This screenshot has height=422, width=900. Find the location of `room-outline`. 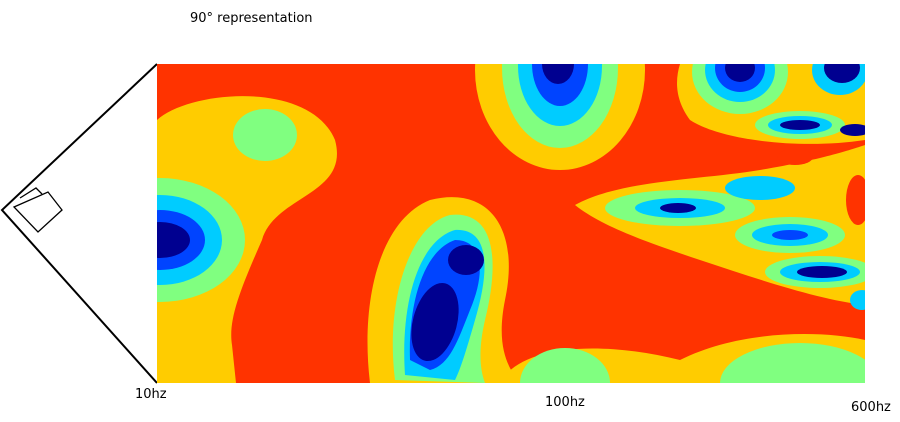

room-outline is located at coordinates (79, 223).